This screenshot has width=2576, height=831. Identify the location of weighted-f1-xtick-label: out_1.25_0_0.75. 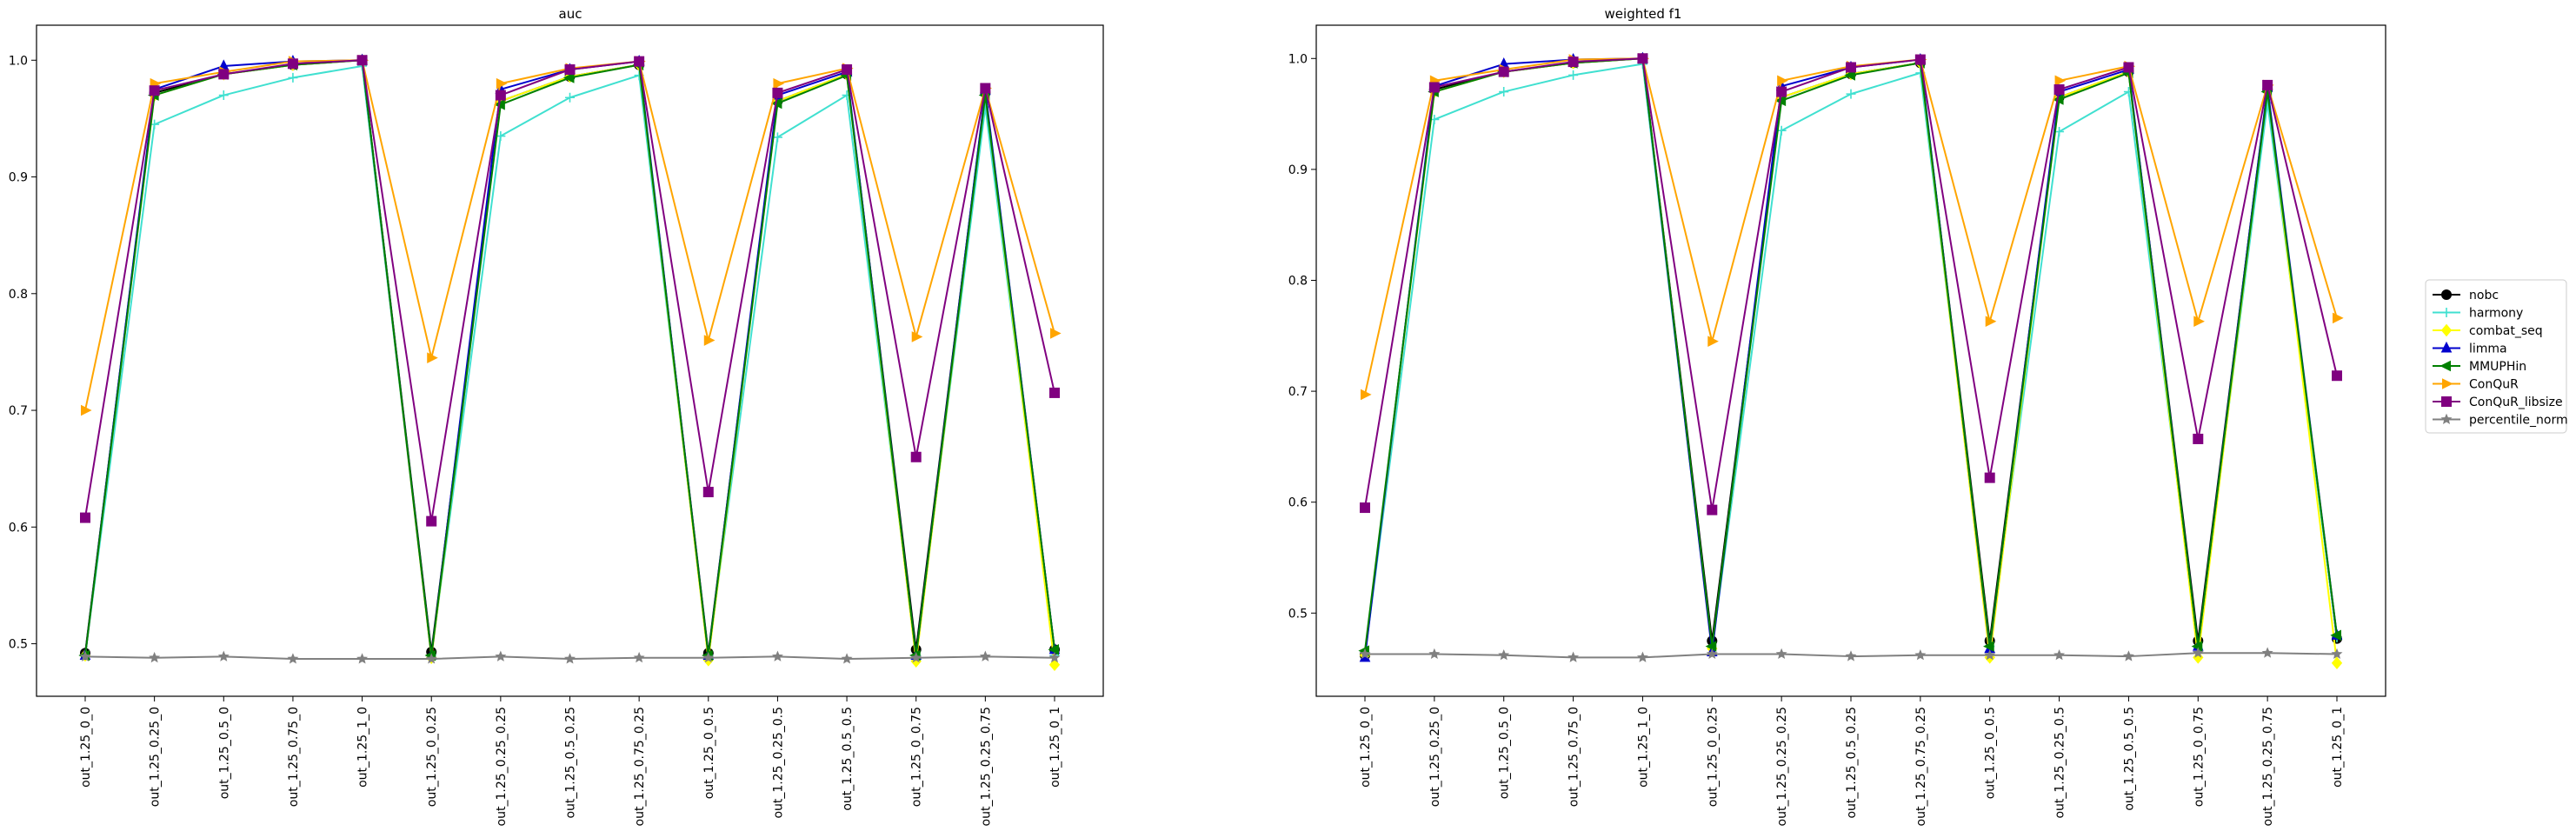
(2199, 757).